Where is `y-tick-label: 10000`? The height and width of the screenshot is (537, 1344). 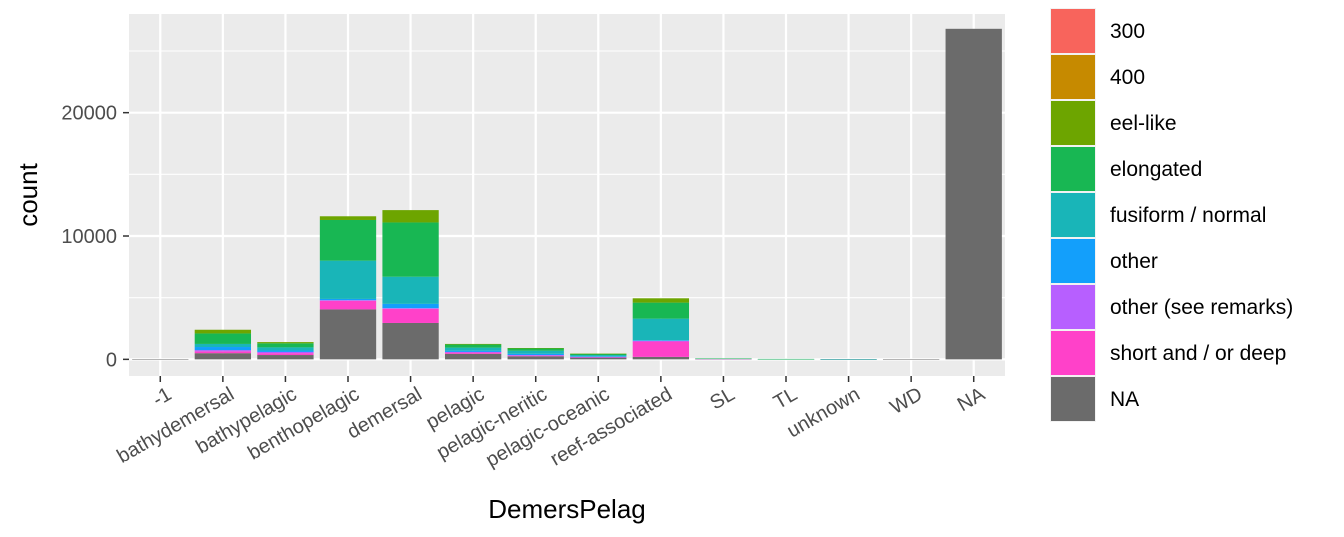 y-tick-label: 10000 is located at coordinates (89, 237).